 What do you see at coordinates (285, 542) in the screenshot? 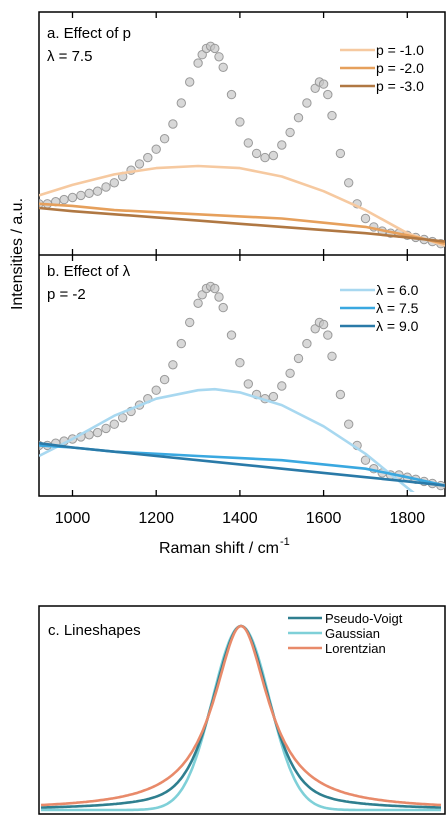
I see `x-axis-label-sup: -1` at bounding box center [285, 542].